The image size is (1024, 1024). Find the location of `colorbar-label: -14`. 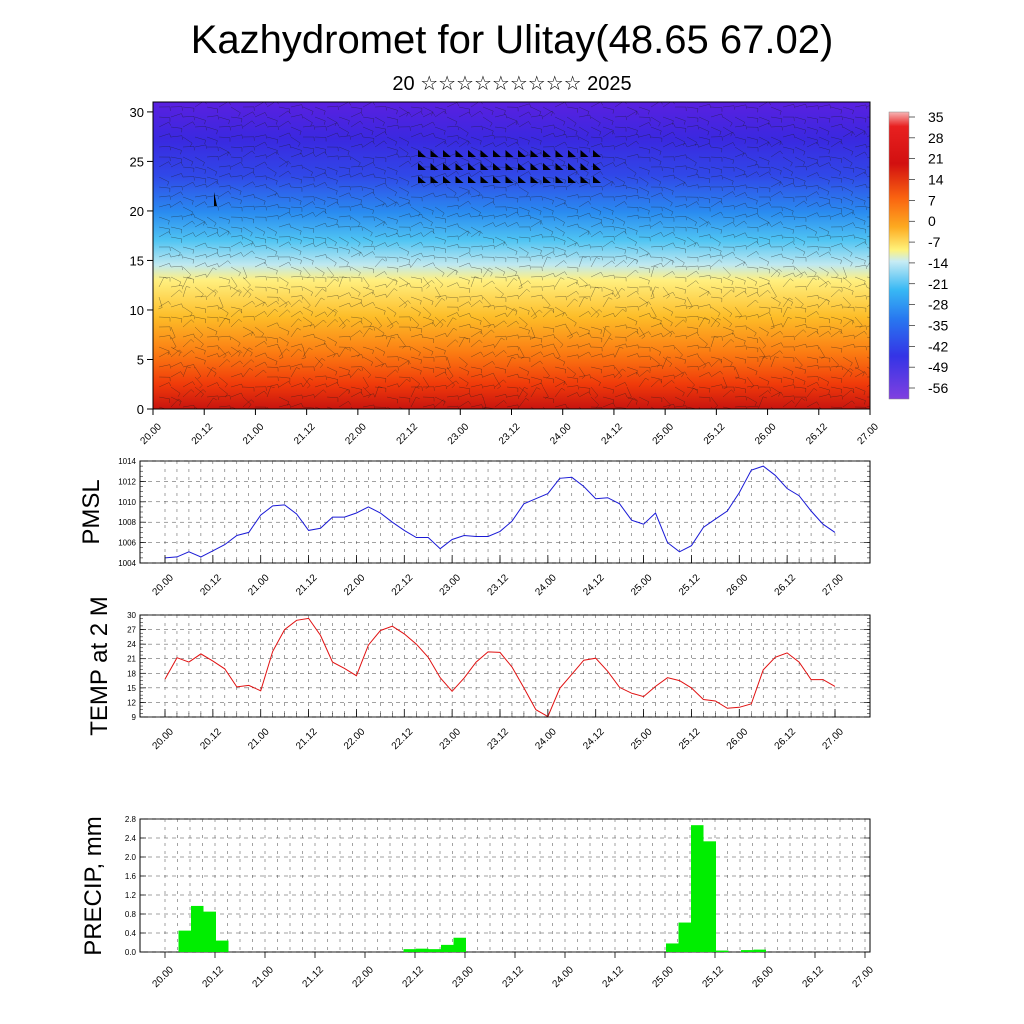

colorbar-label: -14 is located at coordinates (938, 263).